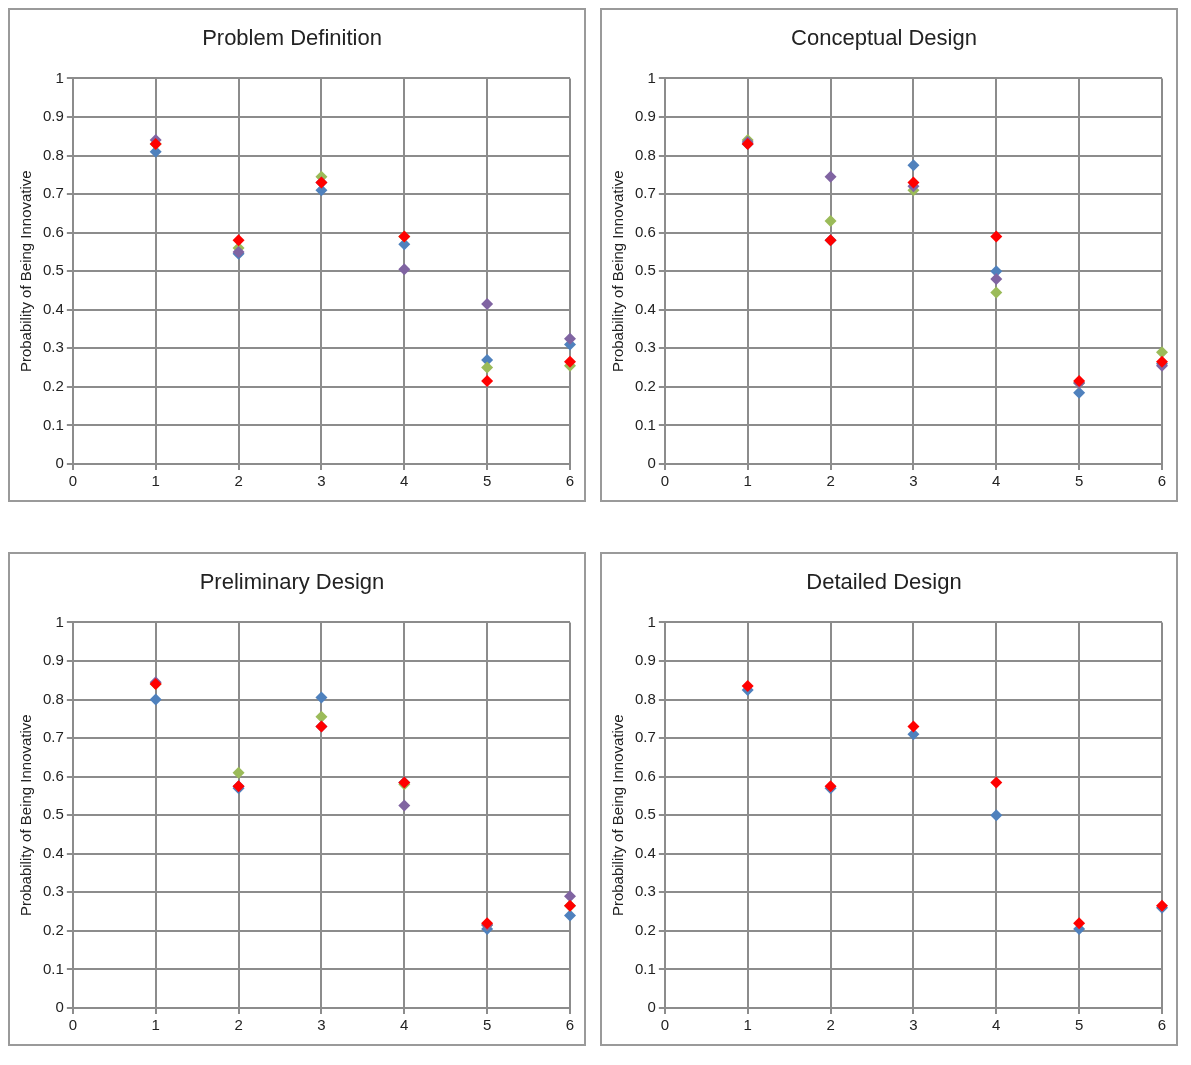 The height and width of the screenshot is (1065, 1191). Describe the element at coordinates (292, 582) in the screenshot. I see `chart-title: Preliminary Design` at that location.